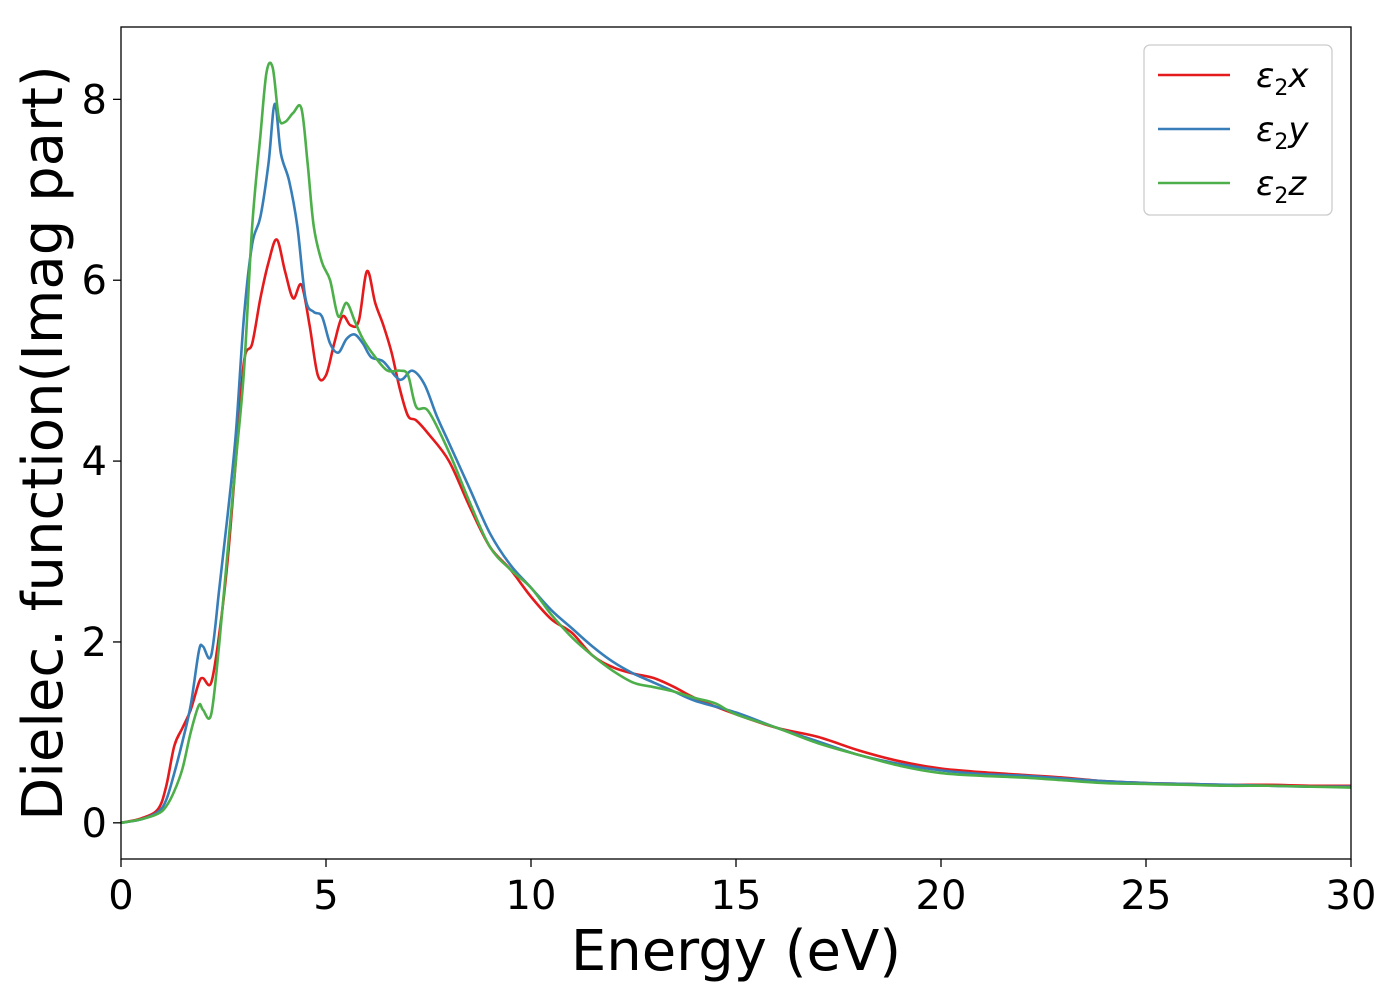 This screenshot has height=1000, width=1400. I want to click on x-tick-label: 10, so click(531, 896).